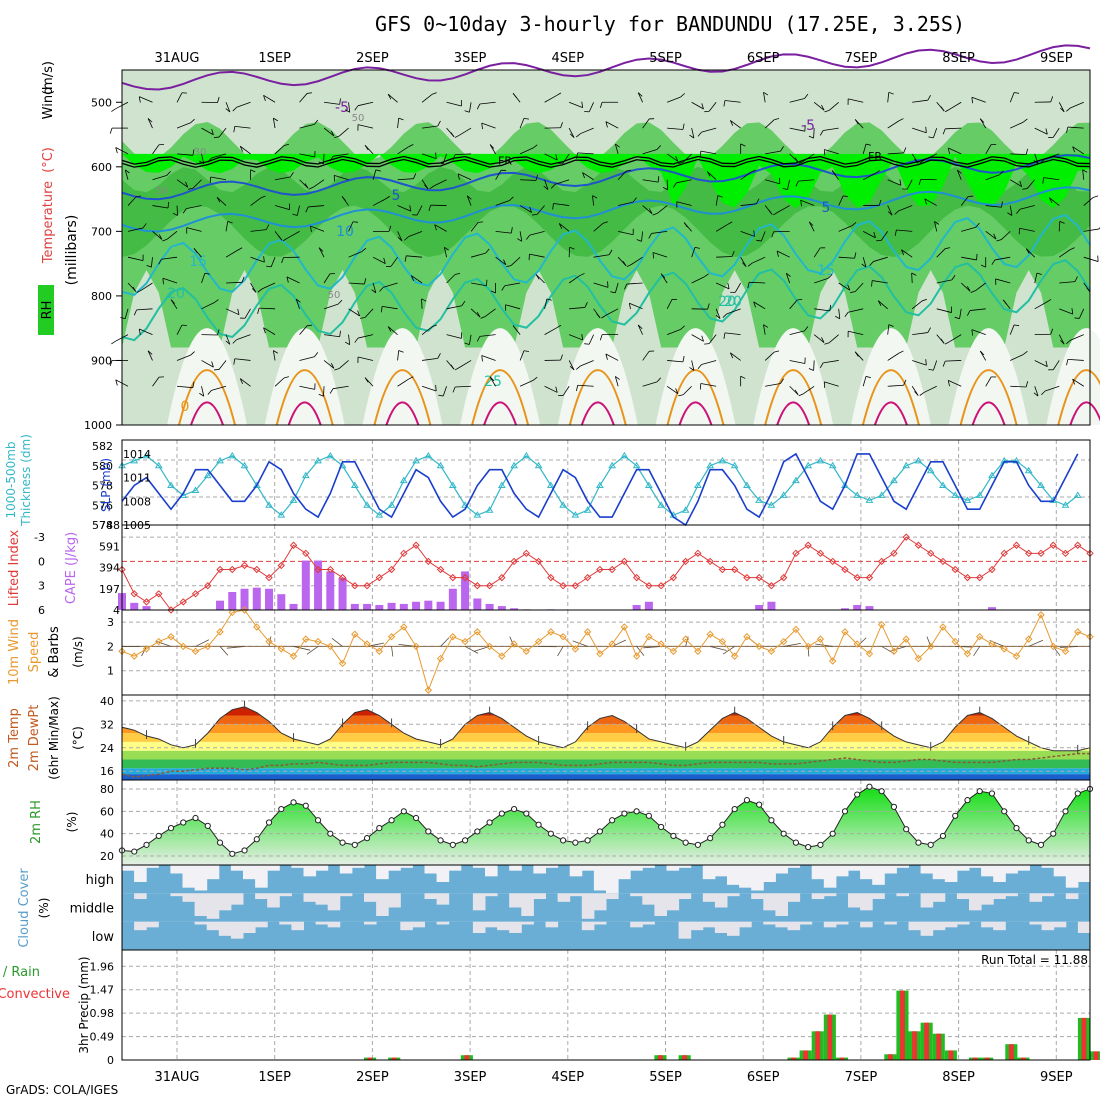 The width and height of the screenshot is (1100, 1100). What do you see at coordinates (14, 567) in the screenshot?
I see `label-lifted-index: Lifted Index` at bounding box center [14, 567].